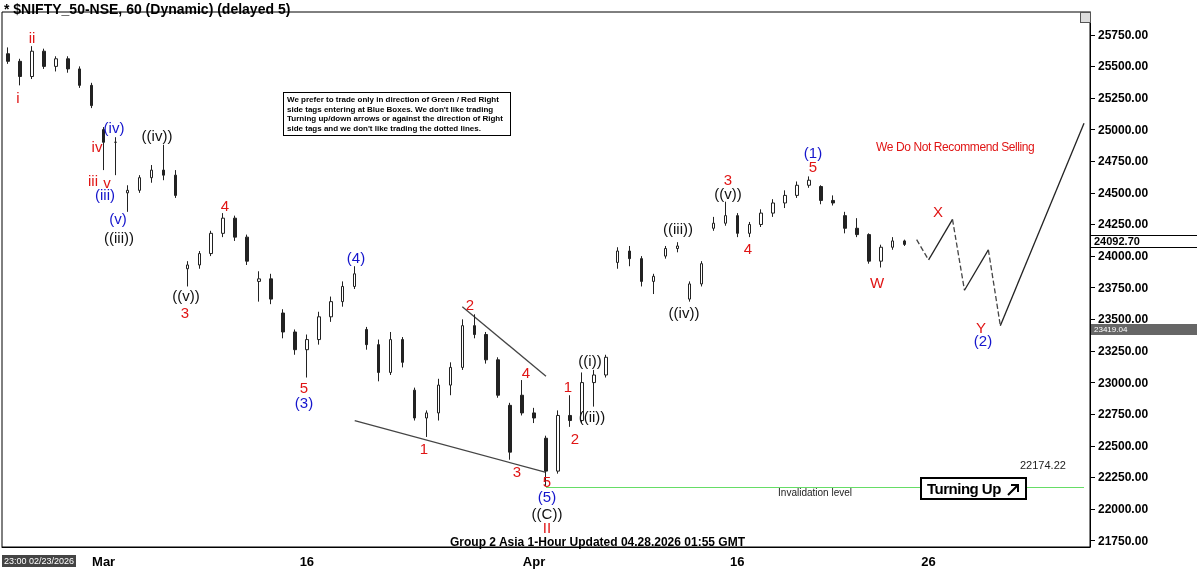 This screenshot has height=571, width=1200. What do you see at coordinates (1123, 161) in the screenshot?
I see `y-tick-label: 24750.00` at bounding box center [1123, 161].